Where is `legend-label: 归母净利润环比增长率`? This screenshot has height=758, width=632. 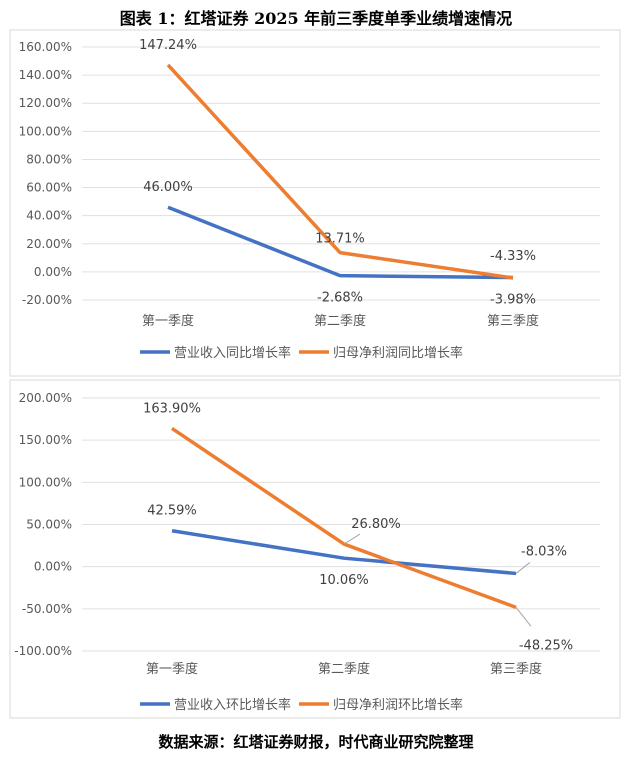 legend-label: 归母净利润环比增长率 is located at coordinates (398, 705).